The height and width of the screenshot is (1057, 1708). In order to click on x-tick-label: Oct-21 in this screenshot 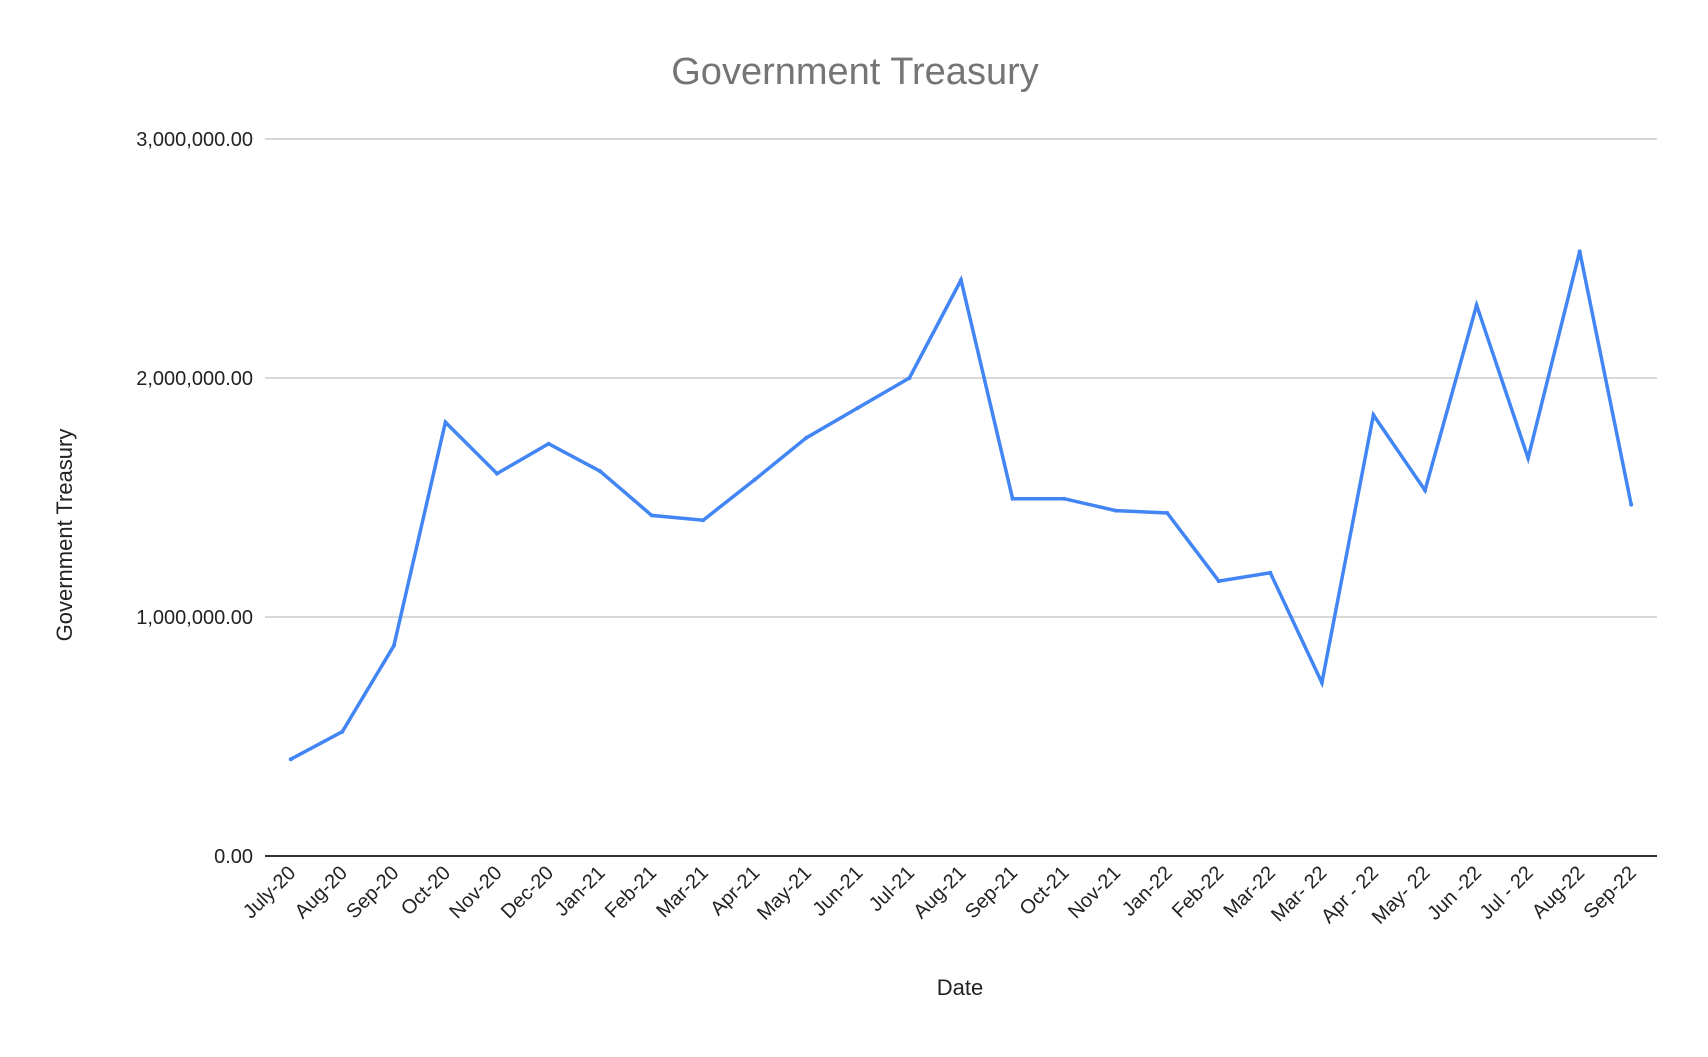, I will do `click(1045, 891)`.